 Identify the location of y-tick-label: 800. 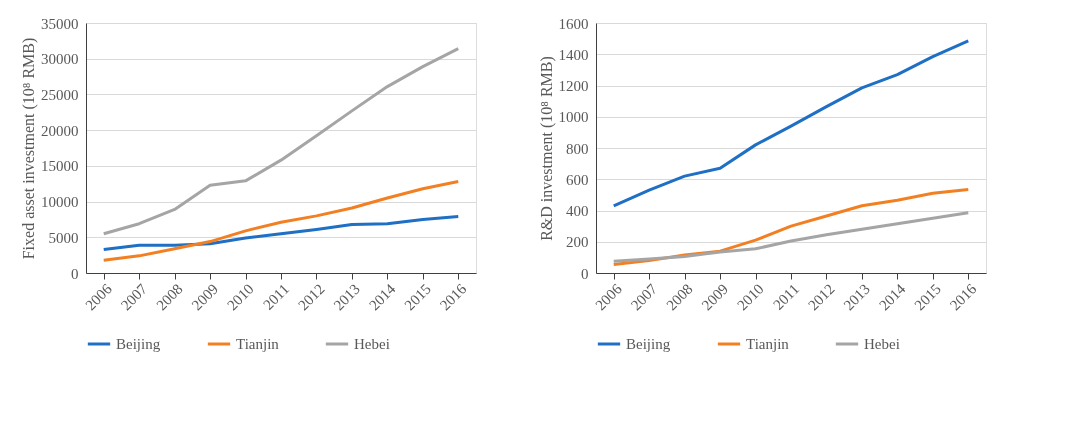
(577, 148).